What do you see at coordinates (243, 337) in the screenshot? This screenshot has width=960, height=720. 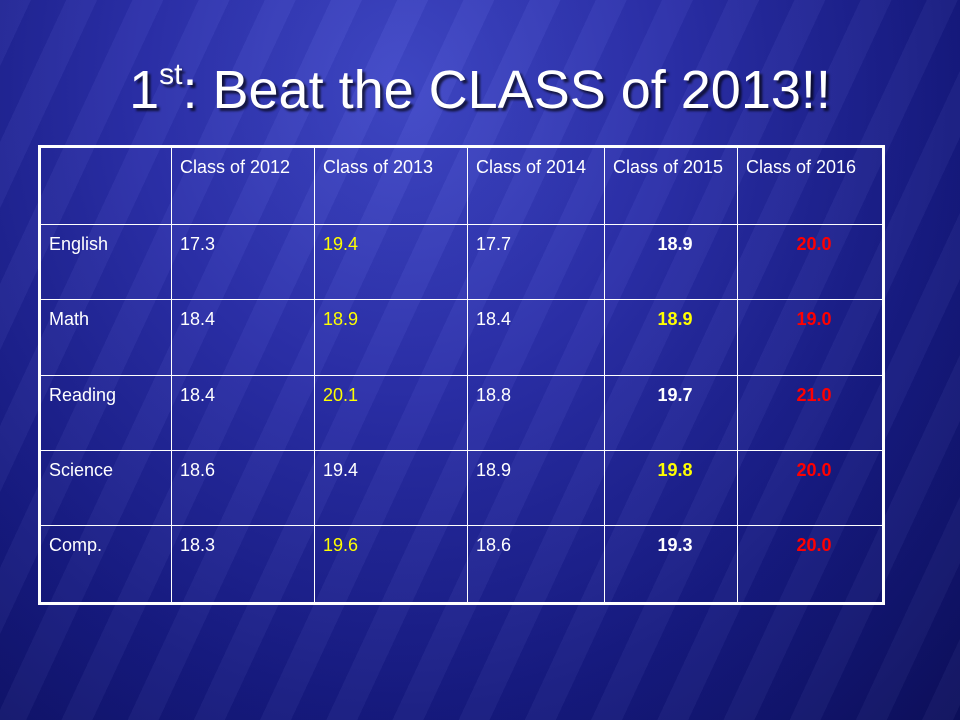 I see `cell-math-2012: 18.4` at bounding box center [243, 337].